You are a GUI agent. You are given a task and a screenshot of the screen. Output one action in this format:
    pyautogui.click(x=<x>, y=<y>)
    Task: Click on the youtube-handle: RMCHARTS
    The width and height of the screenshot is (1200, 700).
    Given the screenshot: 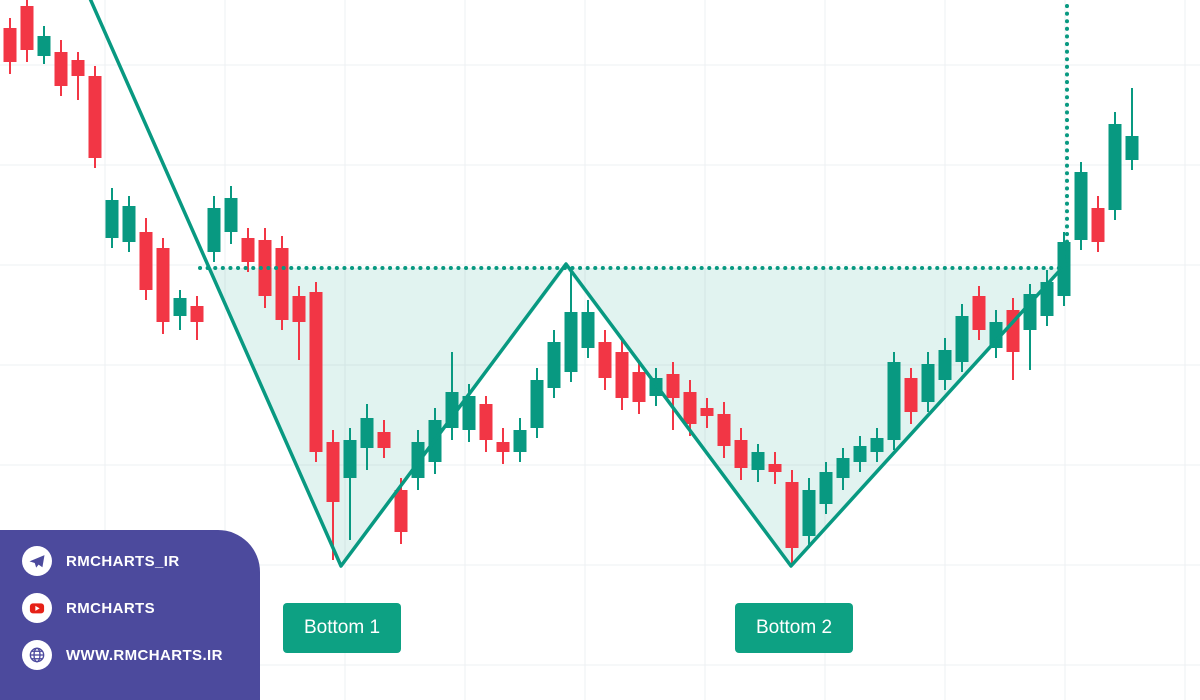 What is the action you would take?
    pyautogui.click(x=111, y=608)
    